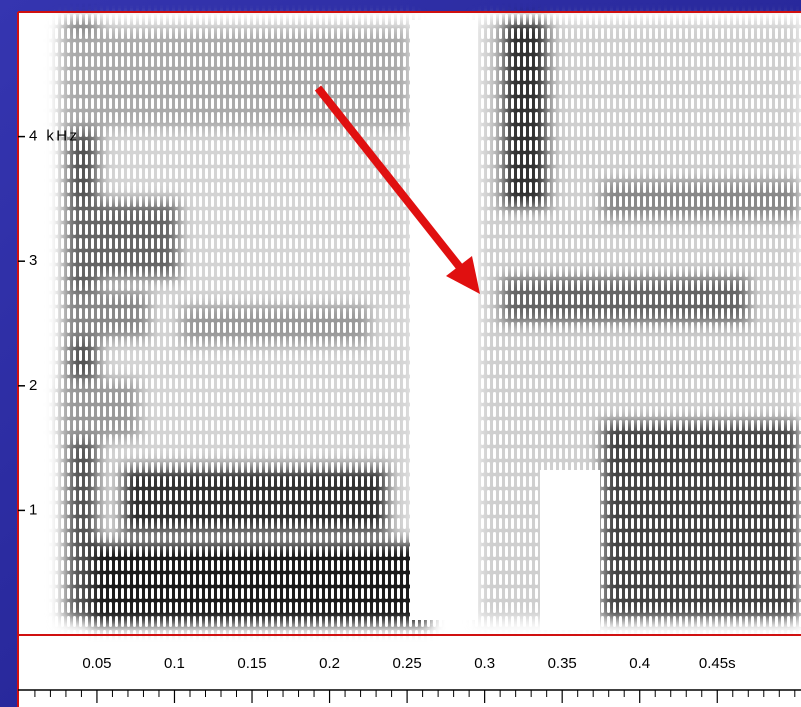  Describe the element at coordinates (174, 663) in the screenshot. I see `x-tick-label: 0.1` at that location.